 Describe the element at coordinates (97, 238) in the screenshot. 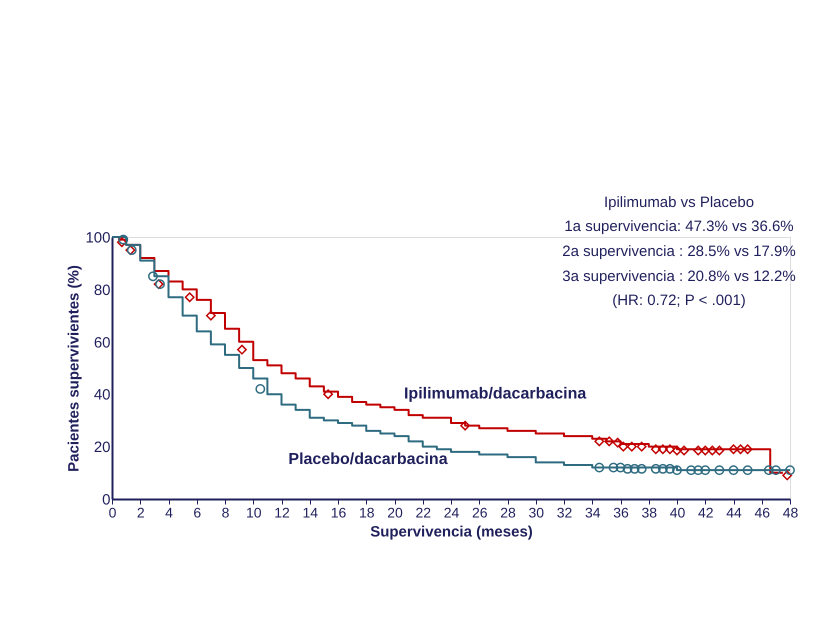

I see `y-tick-label: 100` at that location.